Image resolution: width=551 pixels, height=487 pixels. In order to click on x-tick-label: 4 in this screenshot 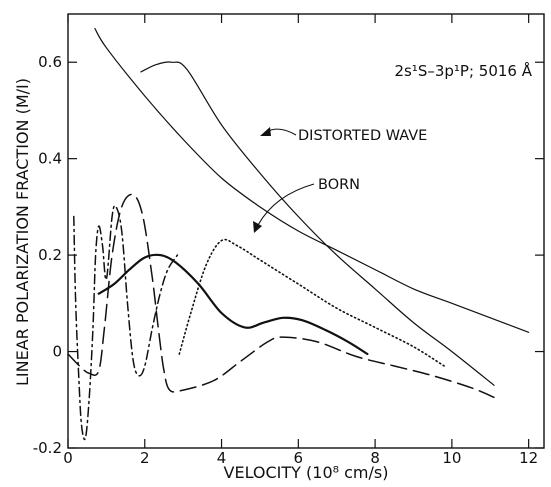, I will do `click(222, 458)`.